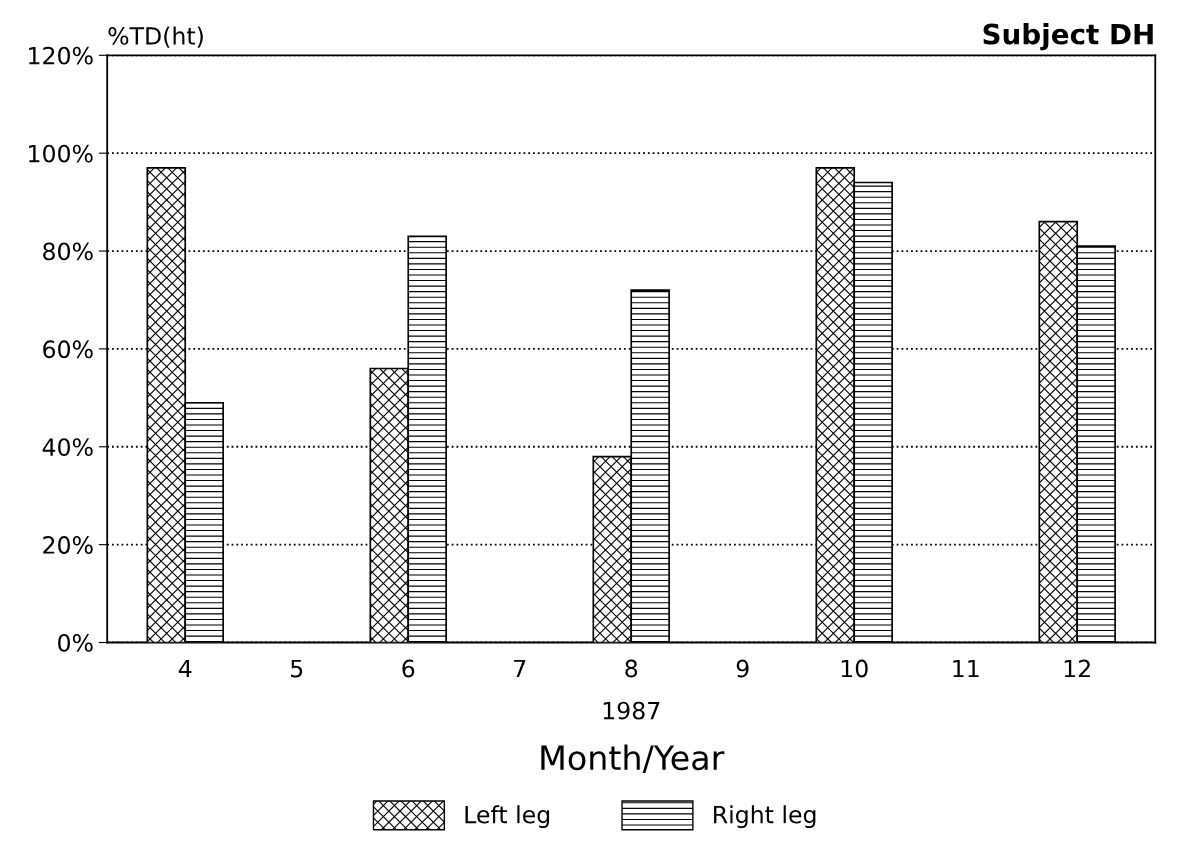 The image size is (1191, 851). Describe the element at coordinates (408, 668) in the screenshot. I see `x-tick-label: 6` at that location.